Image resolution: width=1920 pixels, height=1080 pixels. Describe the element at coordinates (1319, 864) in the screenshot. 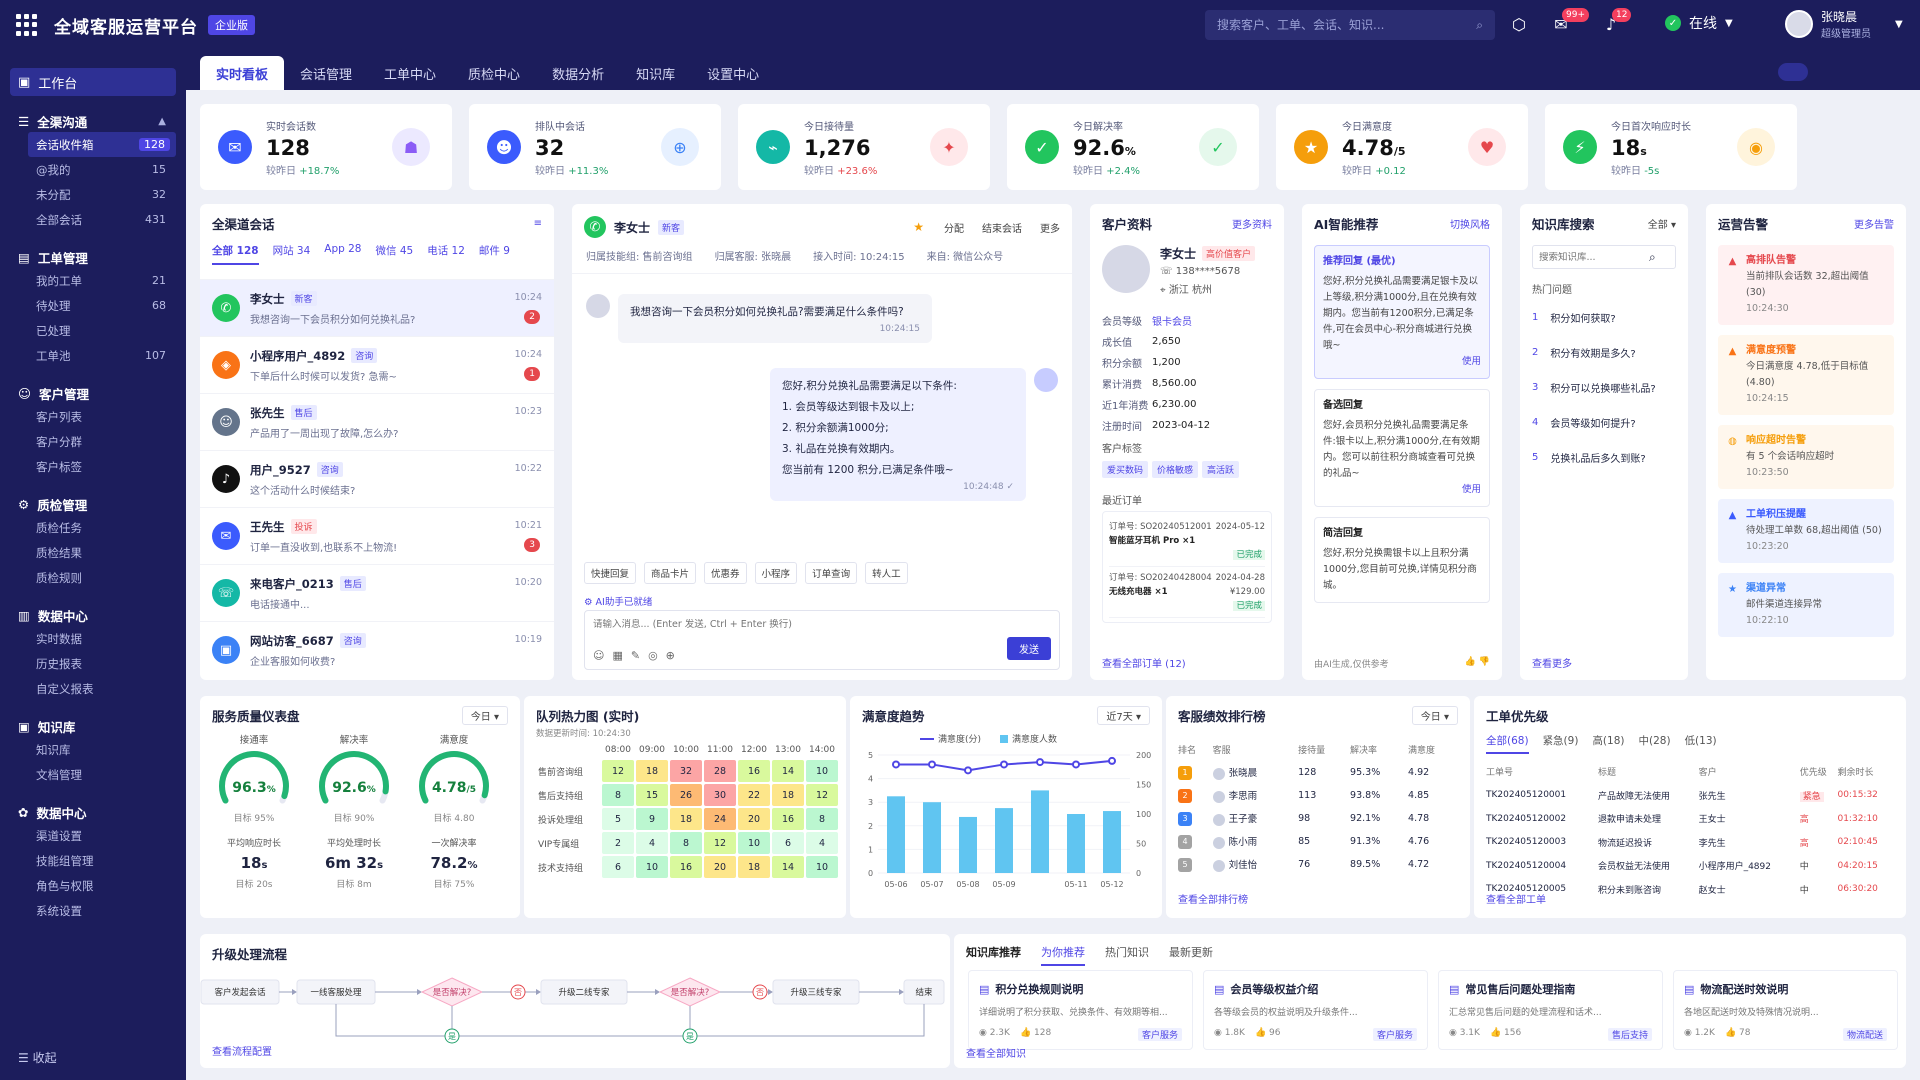

I see `ranking-row: 5 刘佳怡 76 89.5% 4.72` at that location.